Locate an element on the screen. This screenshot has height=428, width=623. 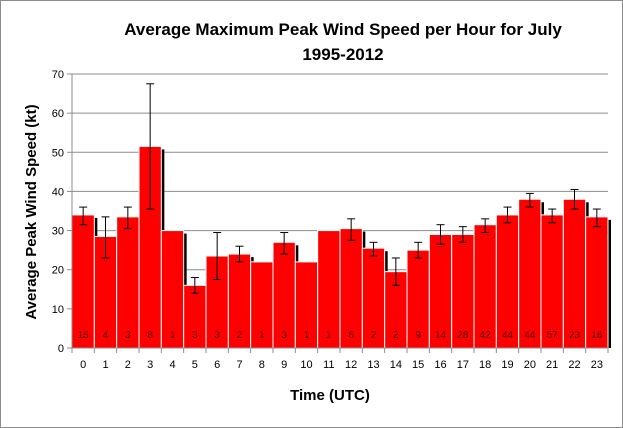
x-tick-label: 0 is located at coordinates (83, 365).